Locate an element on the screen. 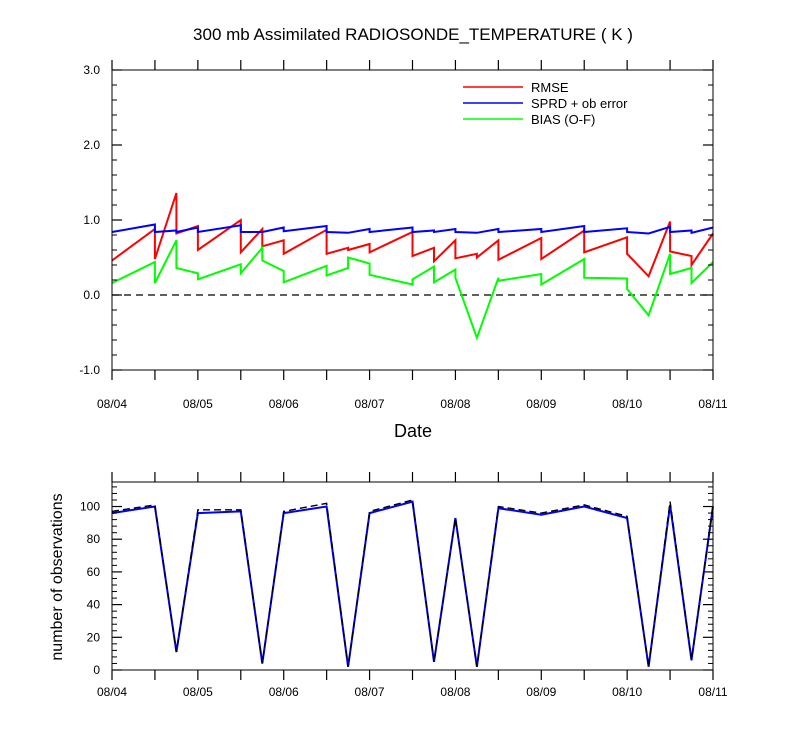 The width and height of the screenshot is (800, 750). y-tick-label: 80 is located at coordinates (94, 539).